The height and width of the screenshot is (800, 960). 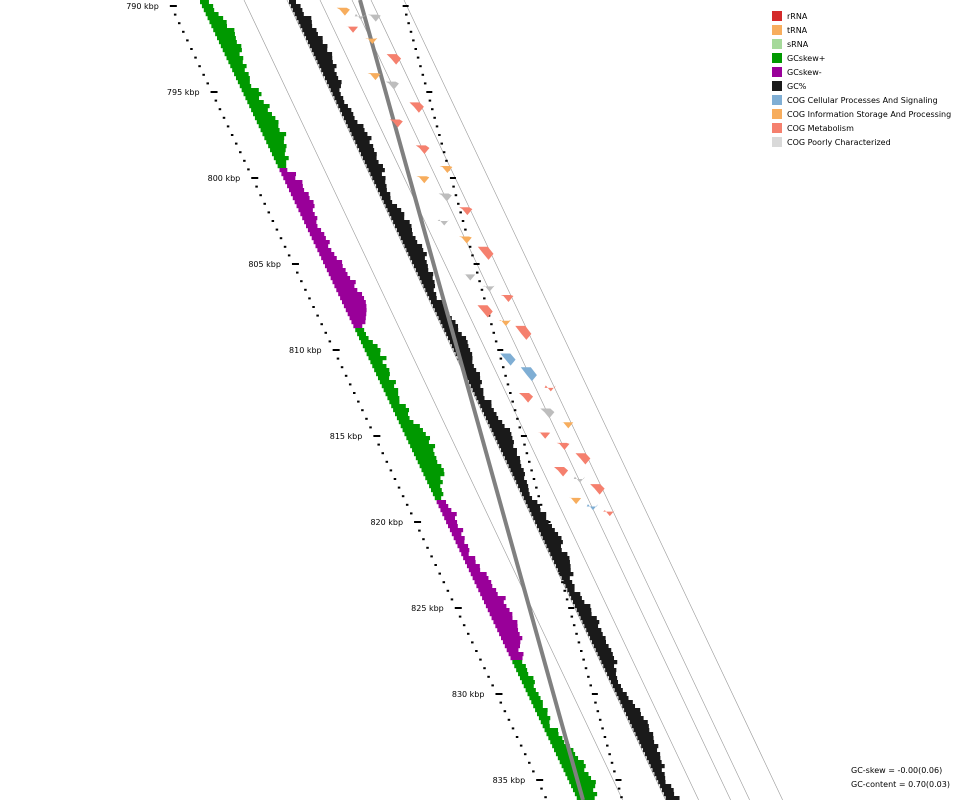 I want to click on cog-feature-info, so click(x=343, y=11).